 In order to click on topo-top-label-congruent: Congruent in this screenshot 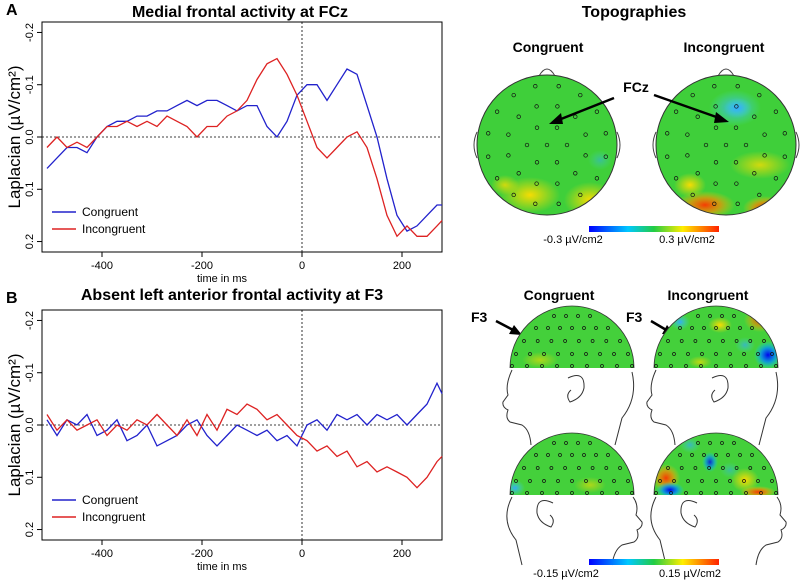, I will do `click(548, 47)`.